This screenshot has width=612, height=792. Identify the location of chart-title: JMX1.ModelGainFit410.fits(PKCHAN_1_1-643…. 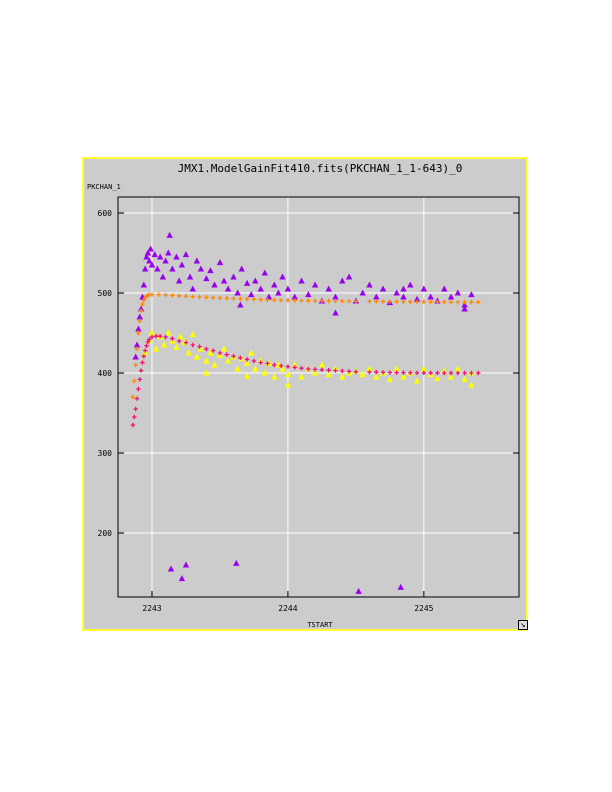
(320, 168).